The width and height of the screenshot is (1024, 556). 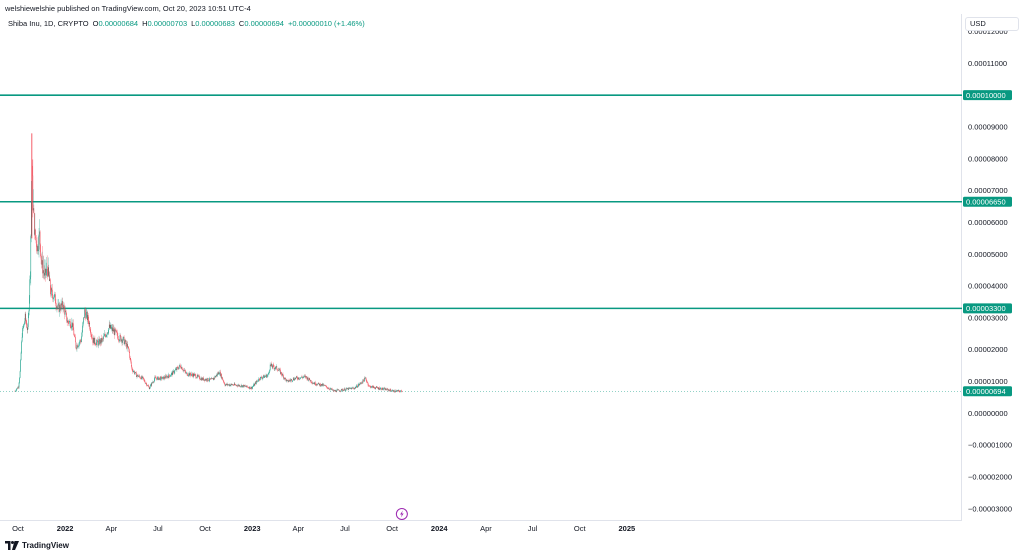 I want to click on high-label: H, so click(x=145, y=23).